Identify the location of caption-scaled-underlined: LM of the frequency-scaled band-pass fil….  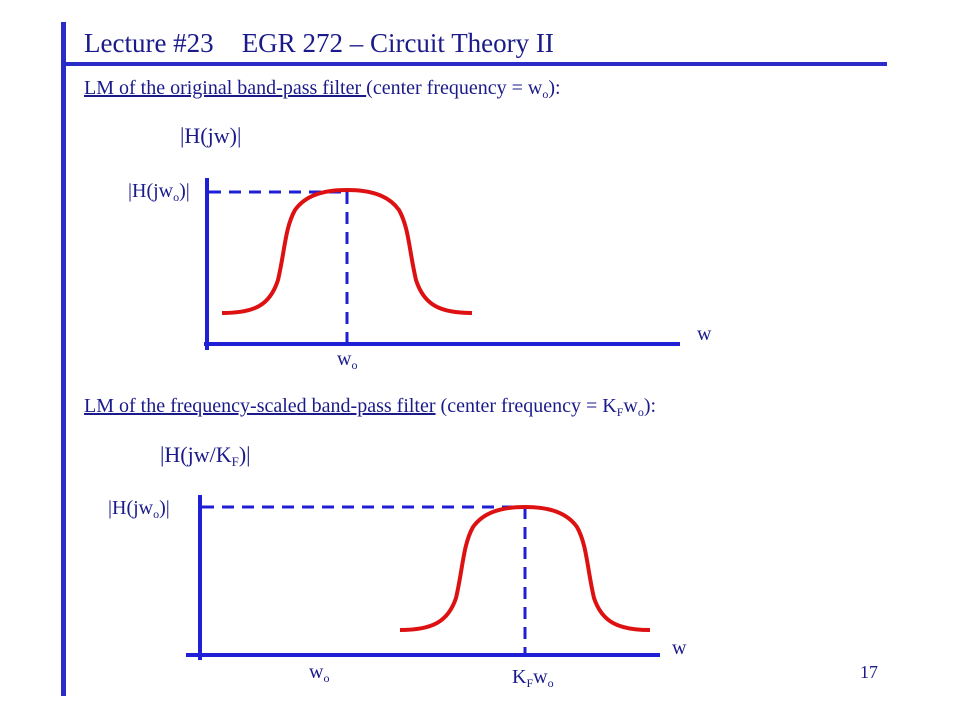
(260, 406).